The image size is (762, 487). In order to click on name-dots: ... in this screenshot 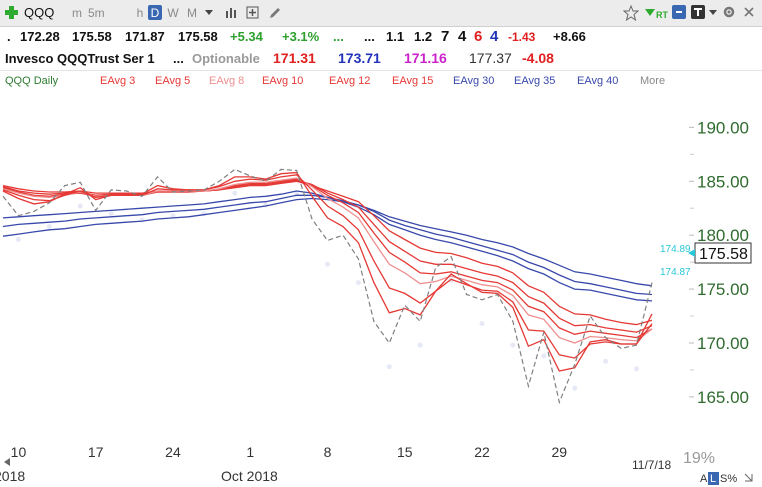, I will do `click(178, 58)`.